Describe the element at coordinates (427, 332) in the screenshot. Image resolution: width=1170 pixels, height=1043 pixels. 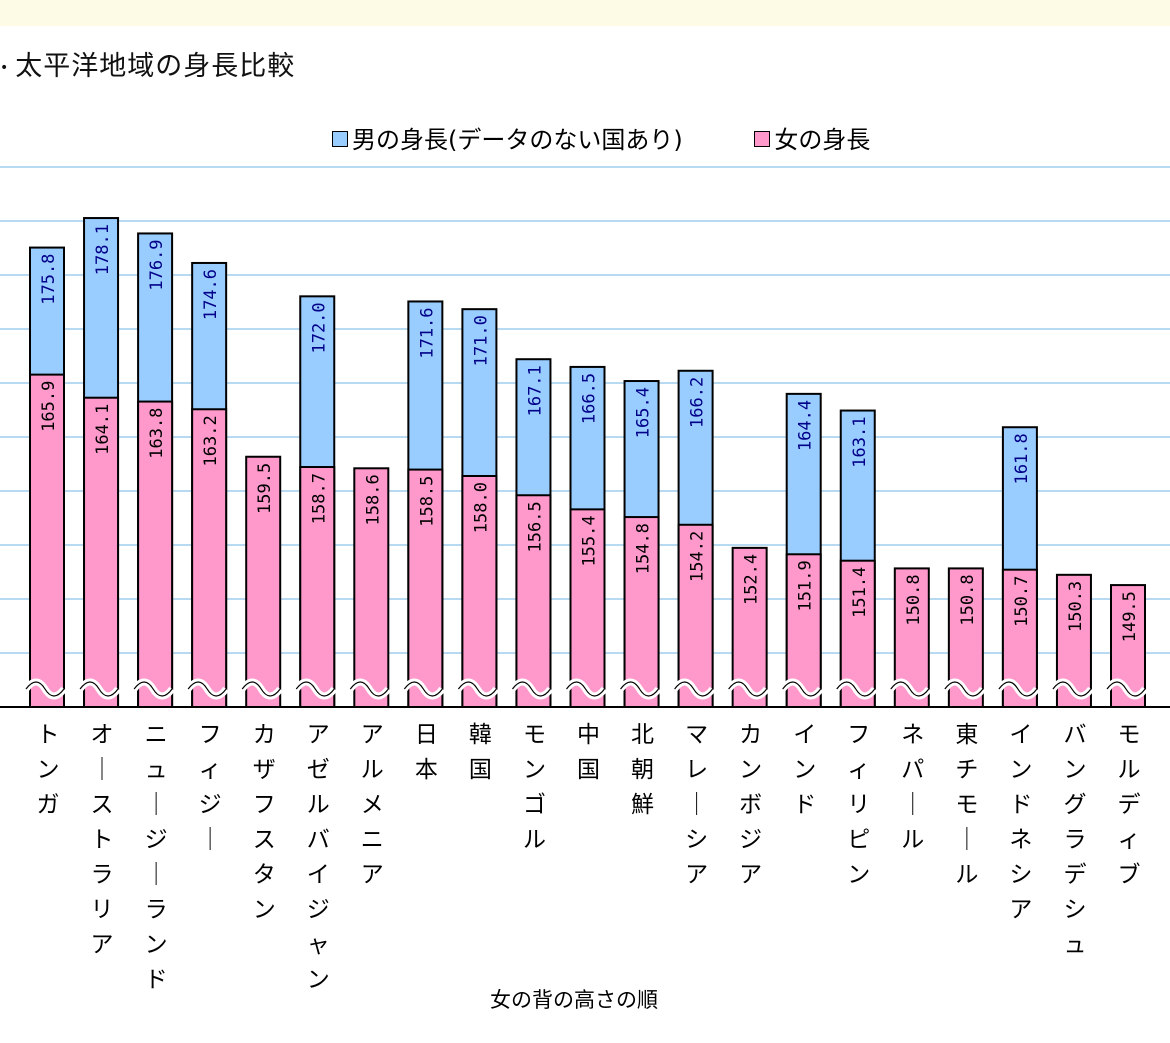
I see `data-label-male: 171.6` at that location.